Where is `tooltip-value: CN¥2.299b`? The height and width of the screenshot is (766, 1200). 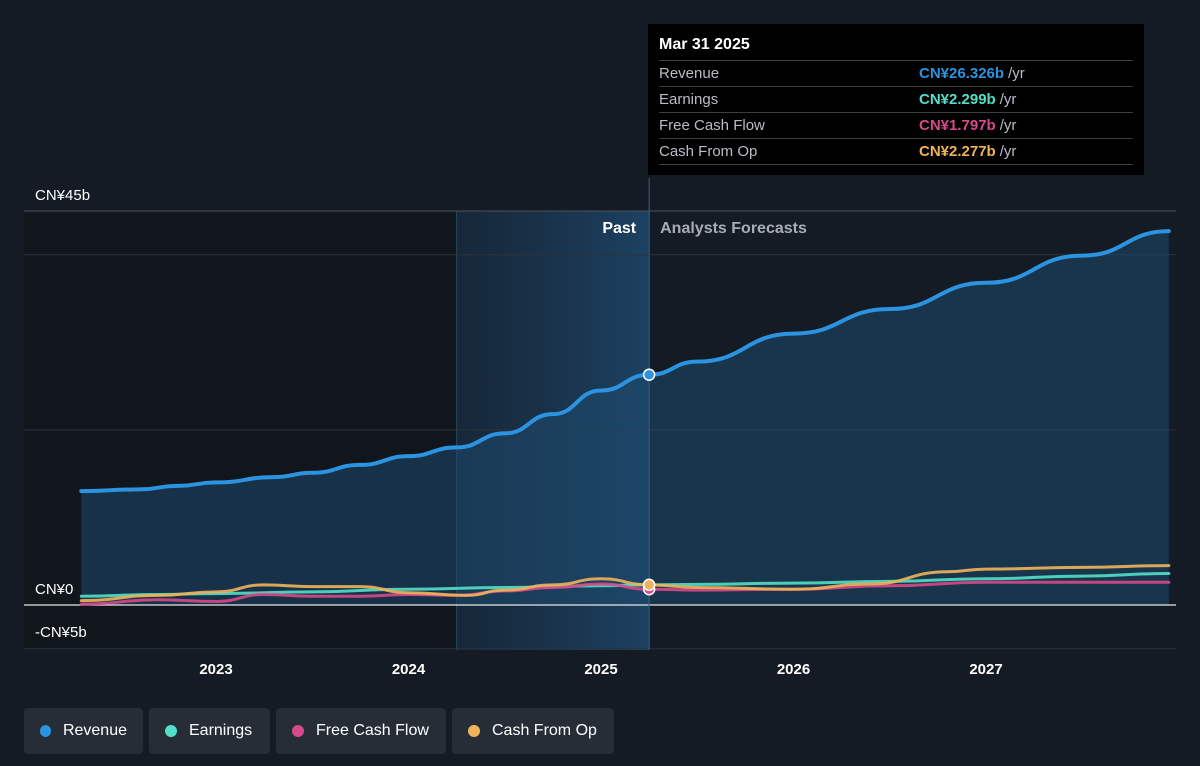 tooltip-value: CN¥2.299b is located at coordinates (957, 99).